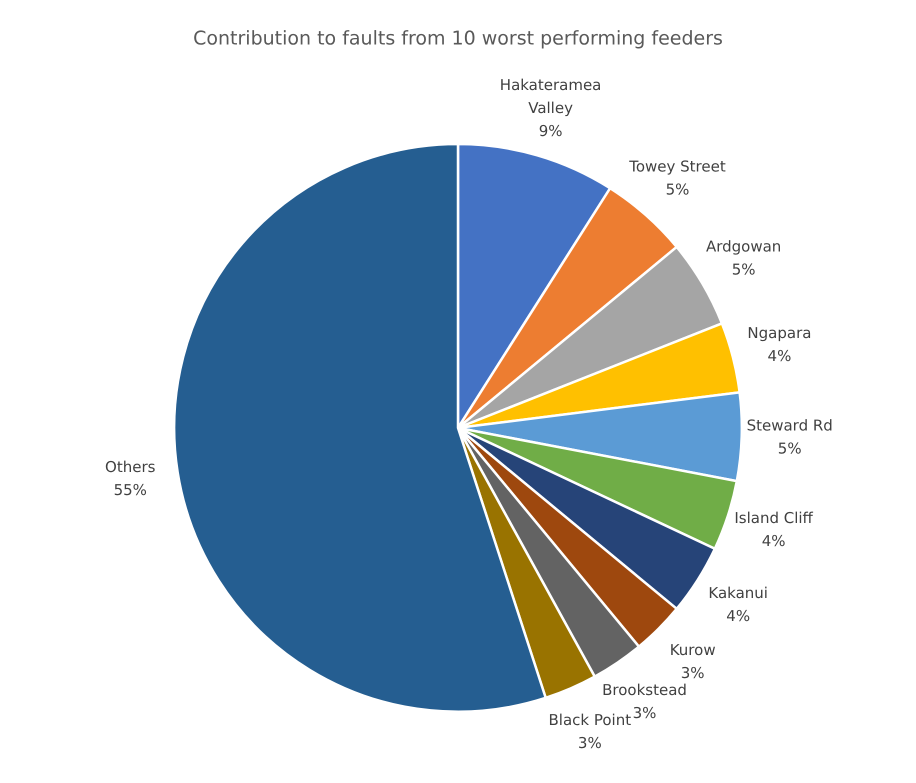 The width and height of the screenshot is (916, 783). What do you see at coordinates (789, 425) in the screenshot?
I see `slice-label: Steward Rd` at bounding box center [789, 425].